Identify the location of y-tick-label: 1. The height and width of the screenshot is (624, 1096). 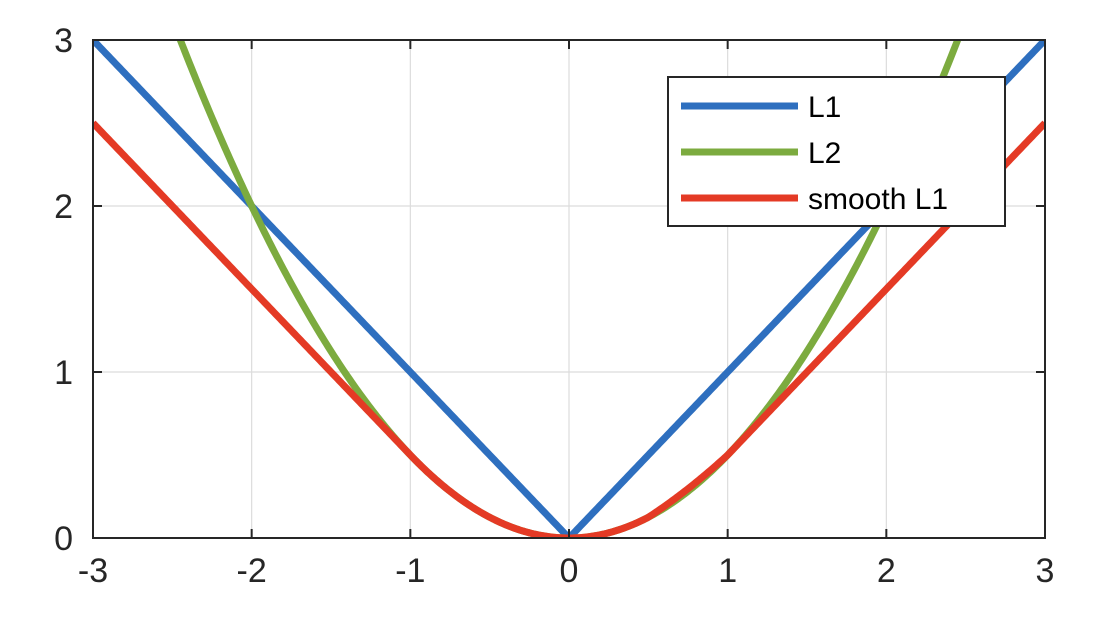
(63, 373).